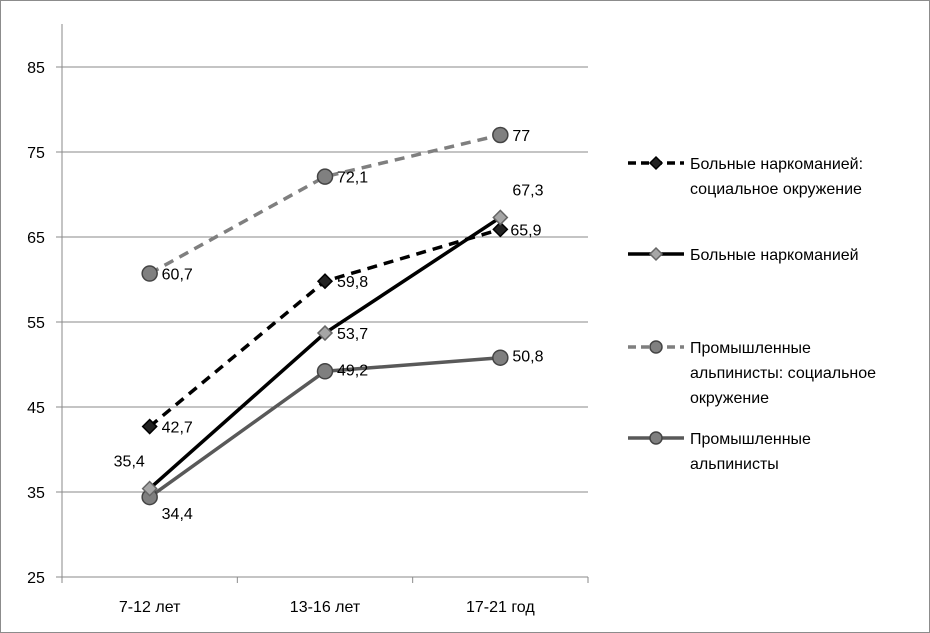 This screenshot has width=930, height=633. Describe the element at coordinates (177, 514) in the screenshot. I see `data-label: 34,4` at that location.